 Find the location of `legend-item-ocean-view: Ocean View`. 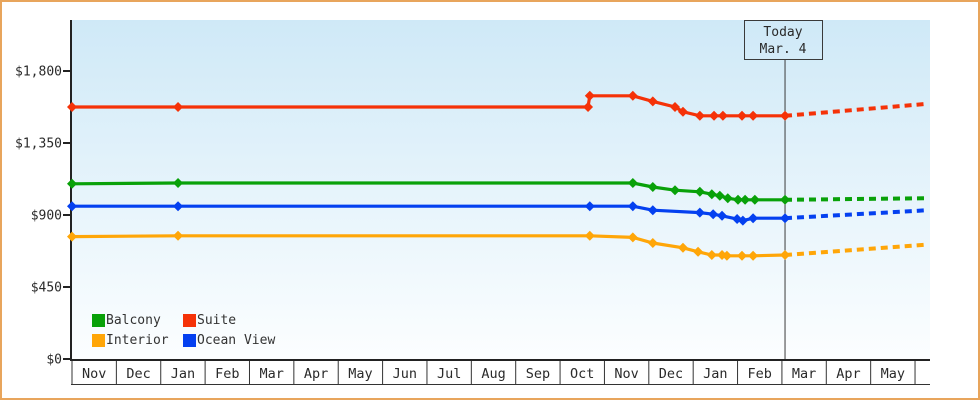

legend-item-ocean-view: Ocean View is located at coordinates (229, 340).